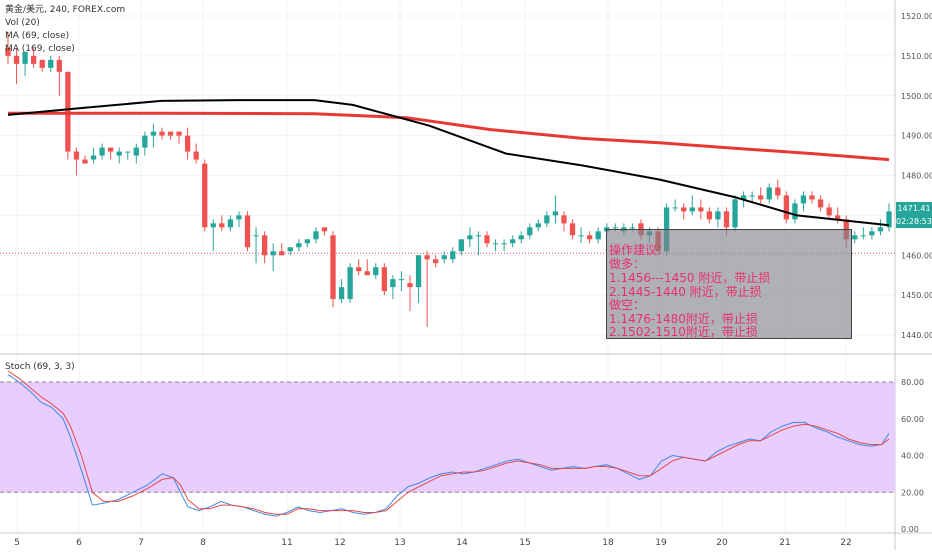 This screenshot has height=554, width=932. Describe the element at coordinates (627, 305) in the screenshot. I see `advice-short-heading: 做空：` at that location.